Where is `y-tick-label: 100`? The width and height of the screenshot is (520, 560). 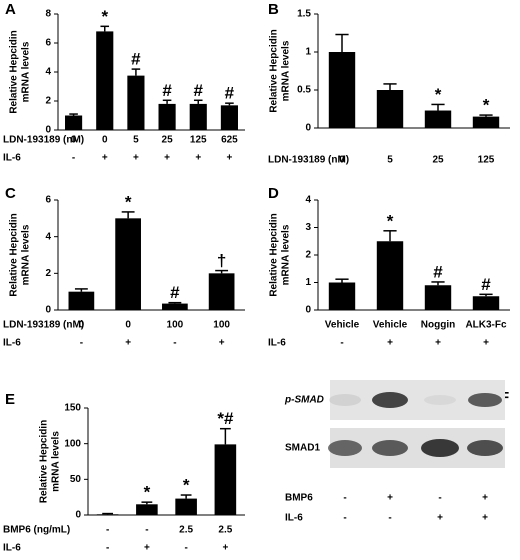 y-tick-label: 100 is located at coordinates (72, 443).